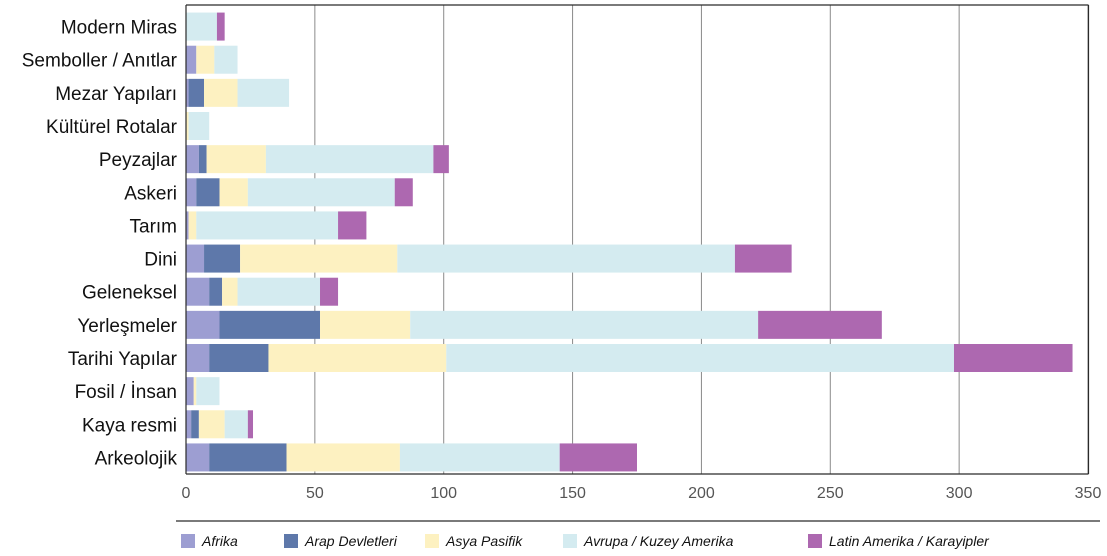  What do you see at coordinates (160, 260) in the screenshot?
I see `category-label: Dini` at bounding box center [160, 260].